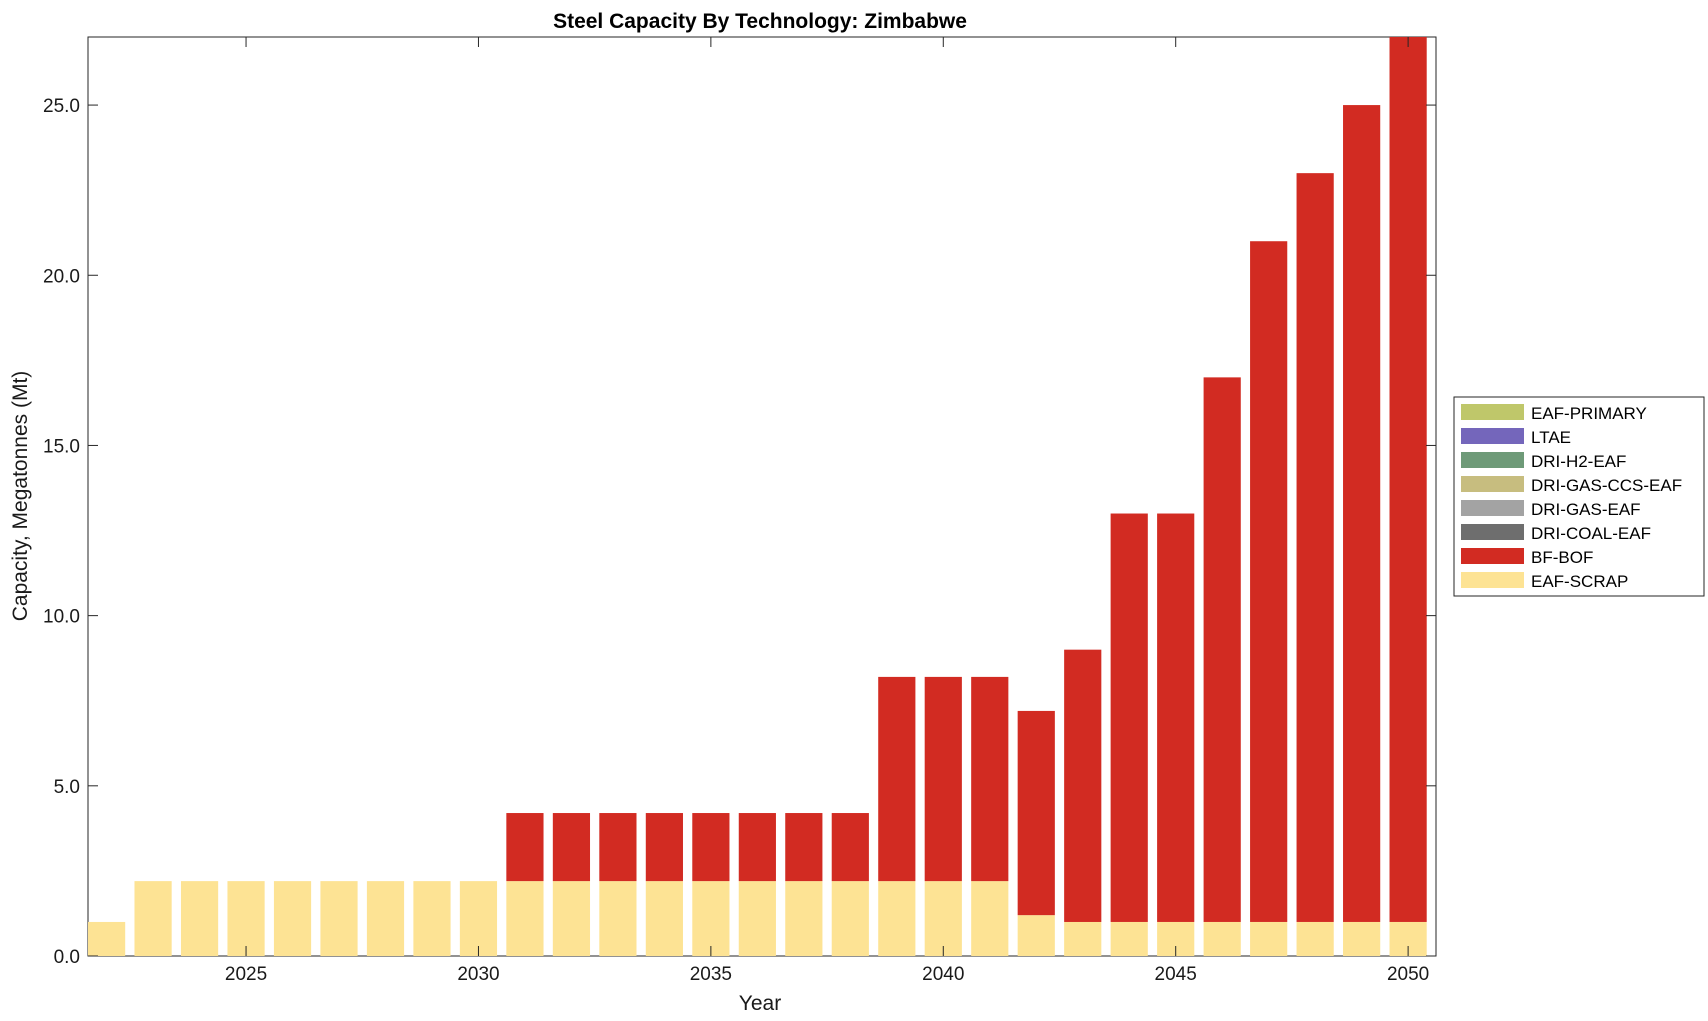 This screenshot has height=1021, width=1708. Describe the element at coordinates (1492, 460) in the screenshot. I see `legend-swatch-dri-h2-eaf` at that location.